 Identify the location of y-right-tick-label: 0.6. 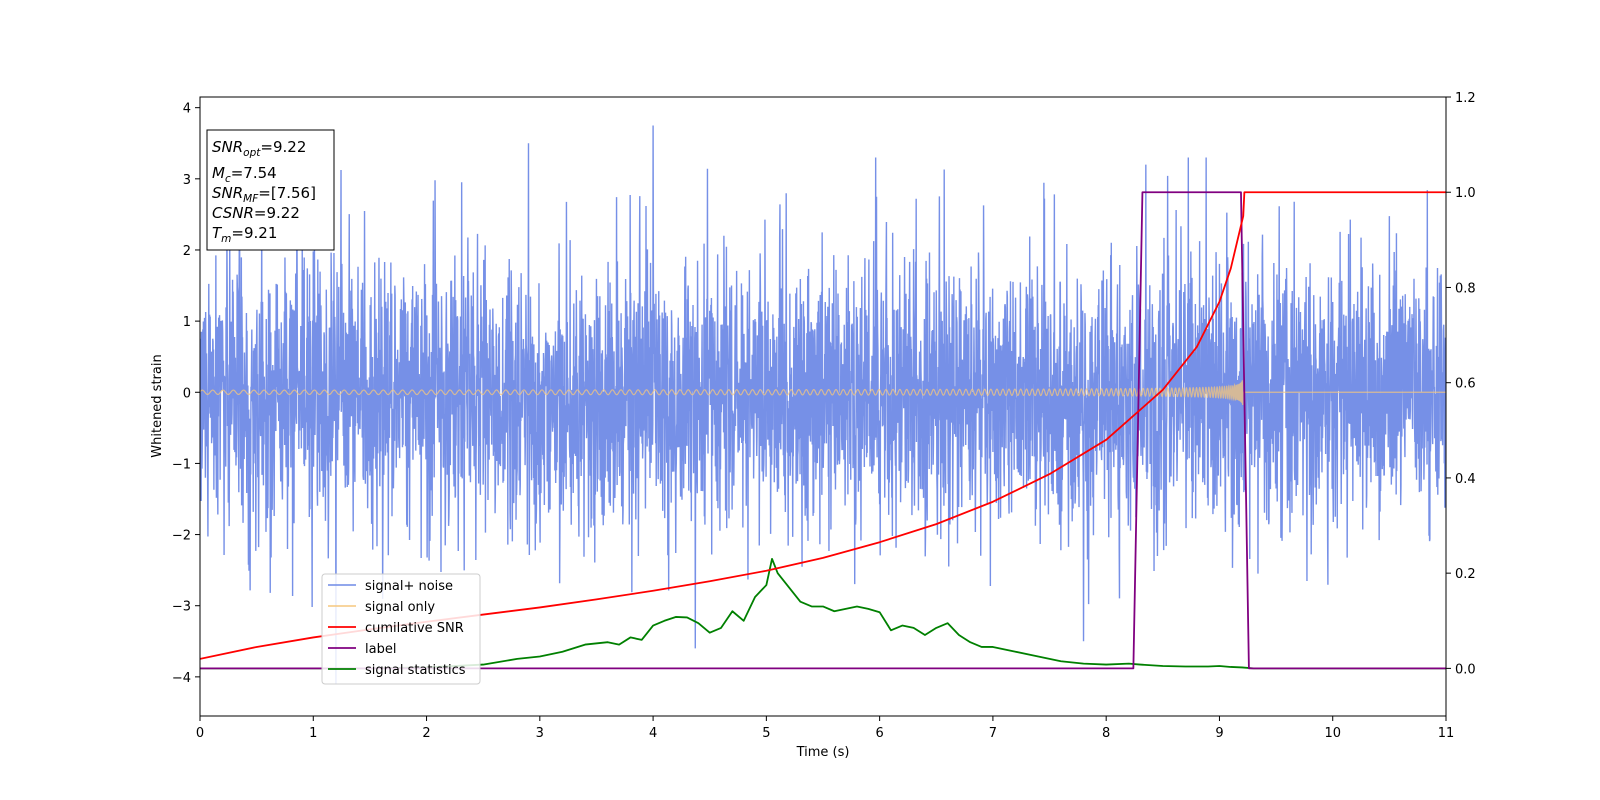
(1465, 384).